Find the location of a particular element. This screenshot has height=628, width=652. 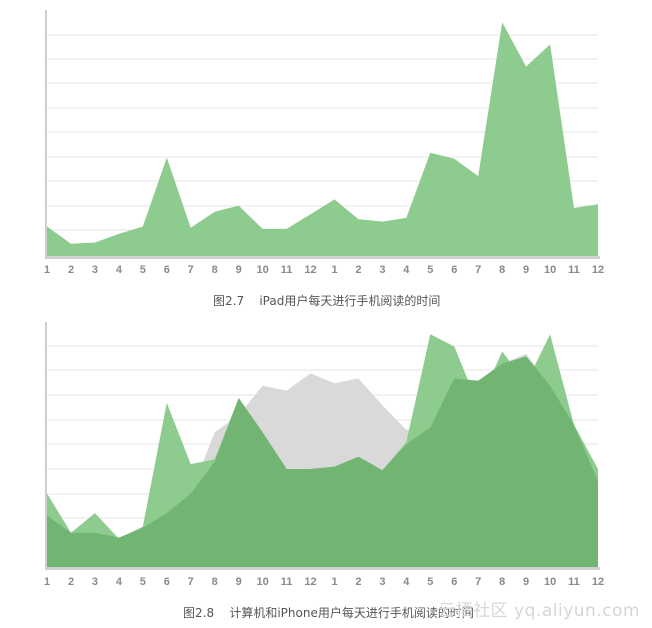

chart-2-caption: 图2.8 计算机和iPhone用户每天进行手机阅读的时间 is located at coordinates (328, 613).